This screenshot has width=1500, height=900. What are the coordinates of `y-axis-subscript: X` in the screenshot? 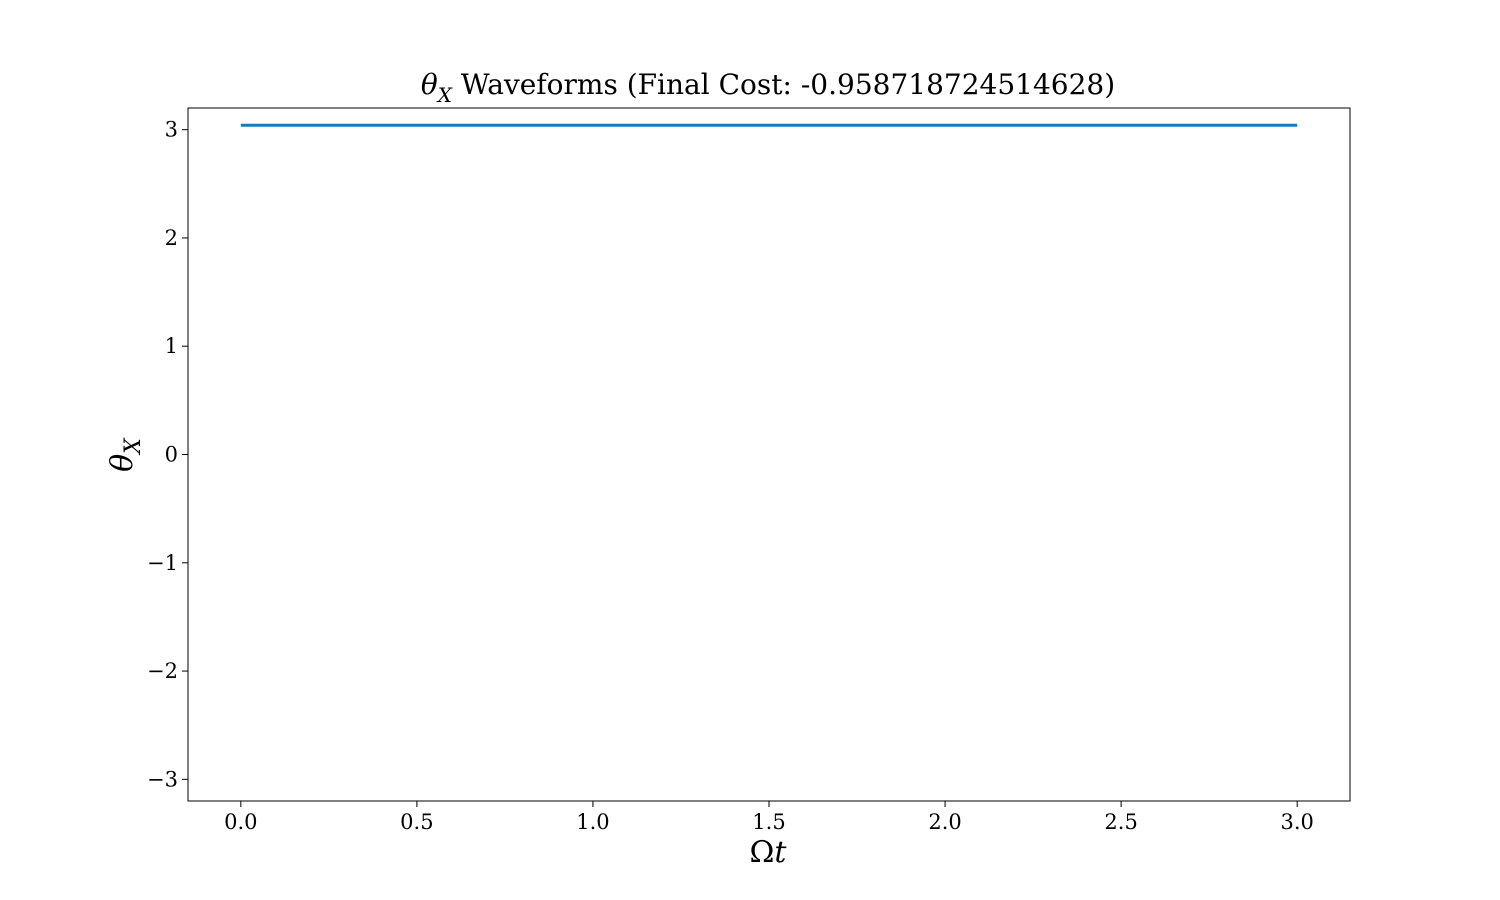 It's located at (133, 446).